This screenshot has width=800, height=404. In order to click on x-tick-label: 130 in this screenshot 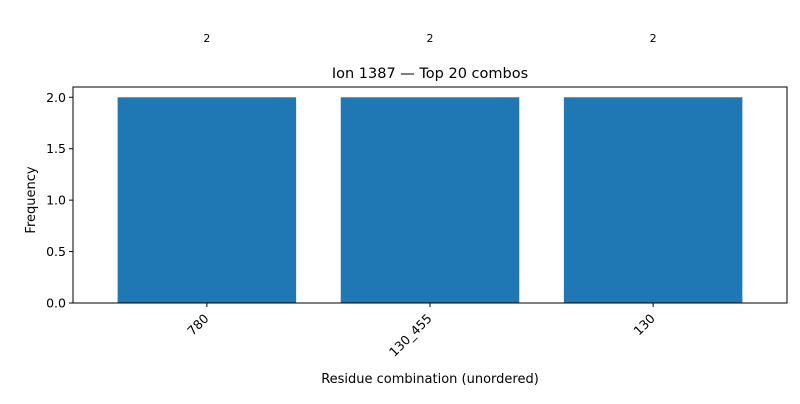, I will do `click(644, 325)`.